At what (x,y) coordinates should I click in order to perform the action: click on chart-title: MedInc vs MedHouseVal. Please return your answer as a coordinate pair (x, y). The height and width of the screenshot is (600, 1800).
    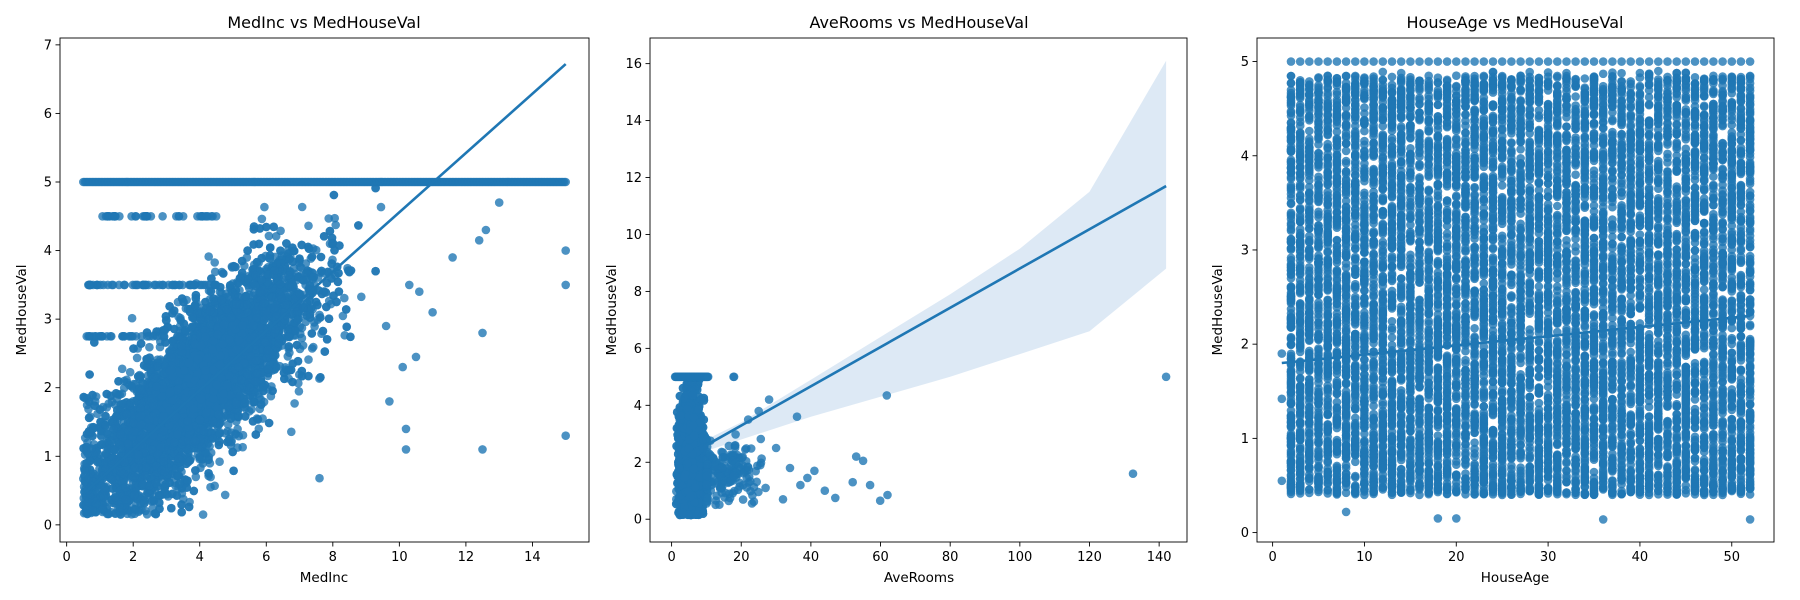
    Looking at the image, I should click on (323, 22).